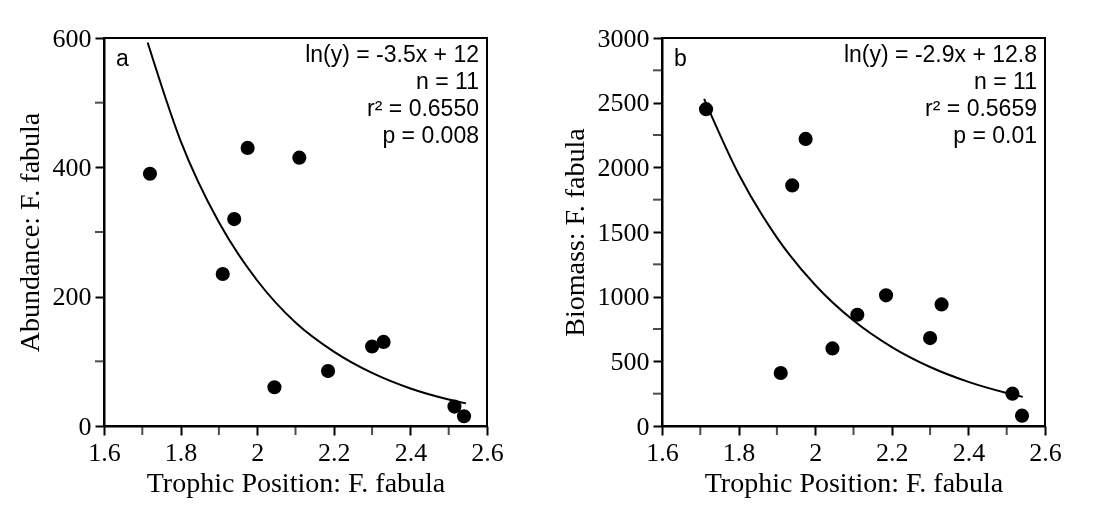 This screenshot has width=1110, height=522. What do you see at coordinates (630, 361) in the screenshot?
I see `y-tick-label: 500` at bounding box center [630, 361].